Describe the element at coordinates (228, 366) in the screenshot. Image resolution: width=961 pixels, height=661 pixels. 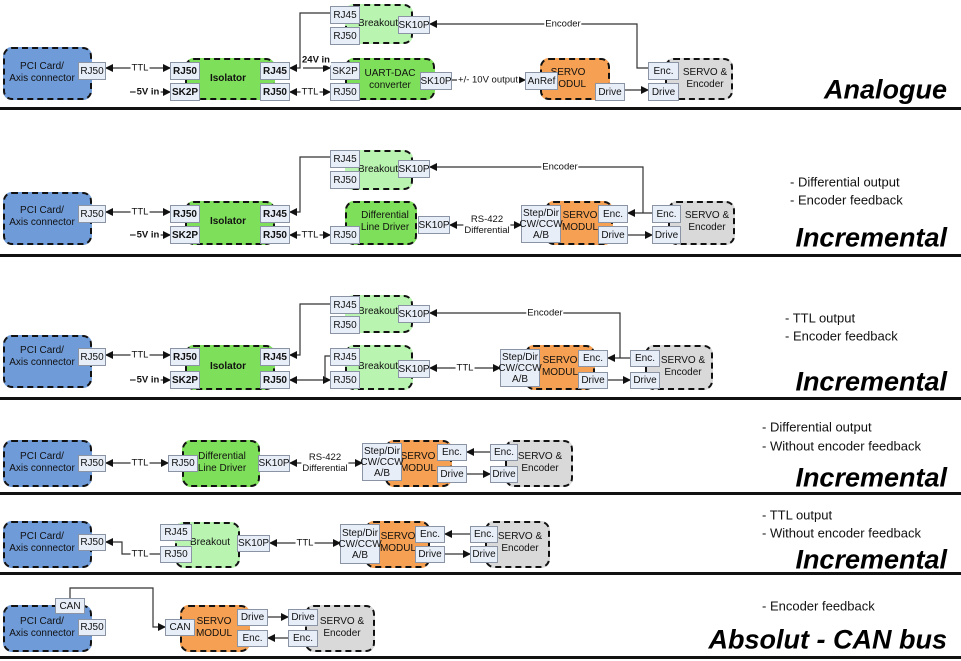
I see `block-label: Isolator` at that location.